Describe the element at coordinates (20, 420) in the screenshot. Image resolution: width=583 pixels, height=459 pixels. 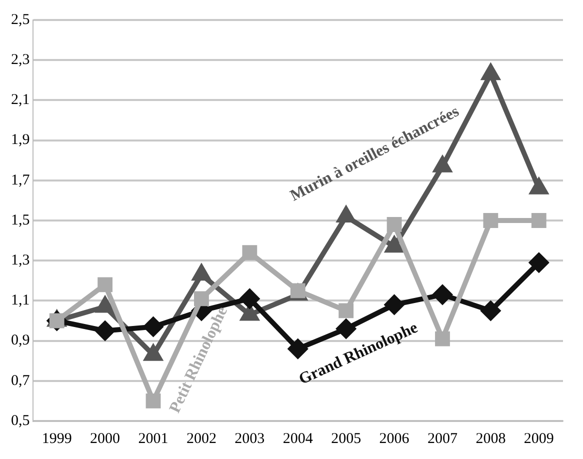
I see `y-tick-label: 0,5` at that location.